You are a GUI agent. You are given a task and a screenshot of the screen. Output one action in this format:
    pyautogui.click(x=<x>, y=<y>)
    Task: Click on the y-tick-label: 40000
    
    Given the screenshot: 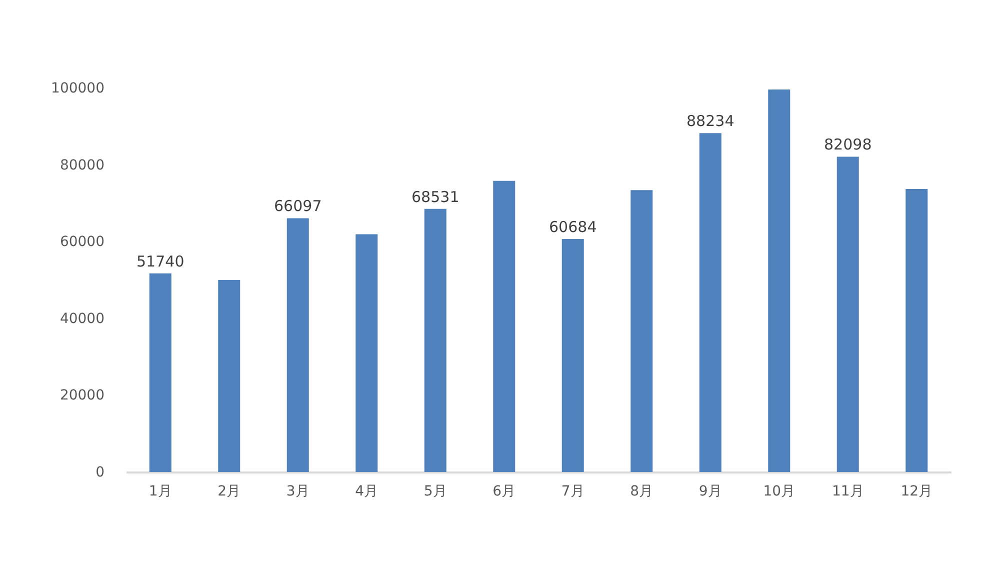 What is the action you would take?
    pyautogui.click(x=82, y=318)
    